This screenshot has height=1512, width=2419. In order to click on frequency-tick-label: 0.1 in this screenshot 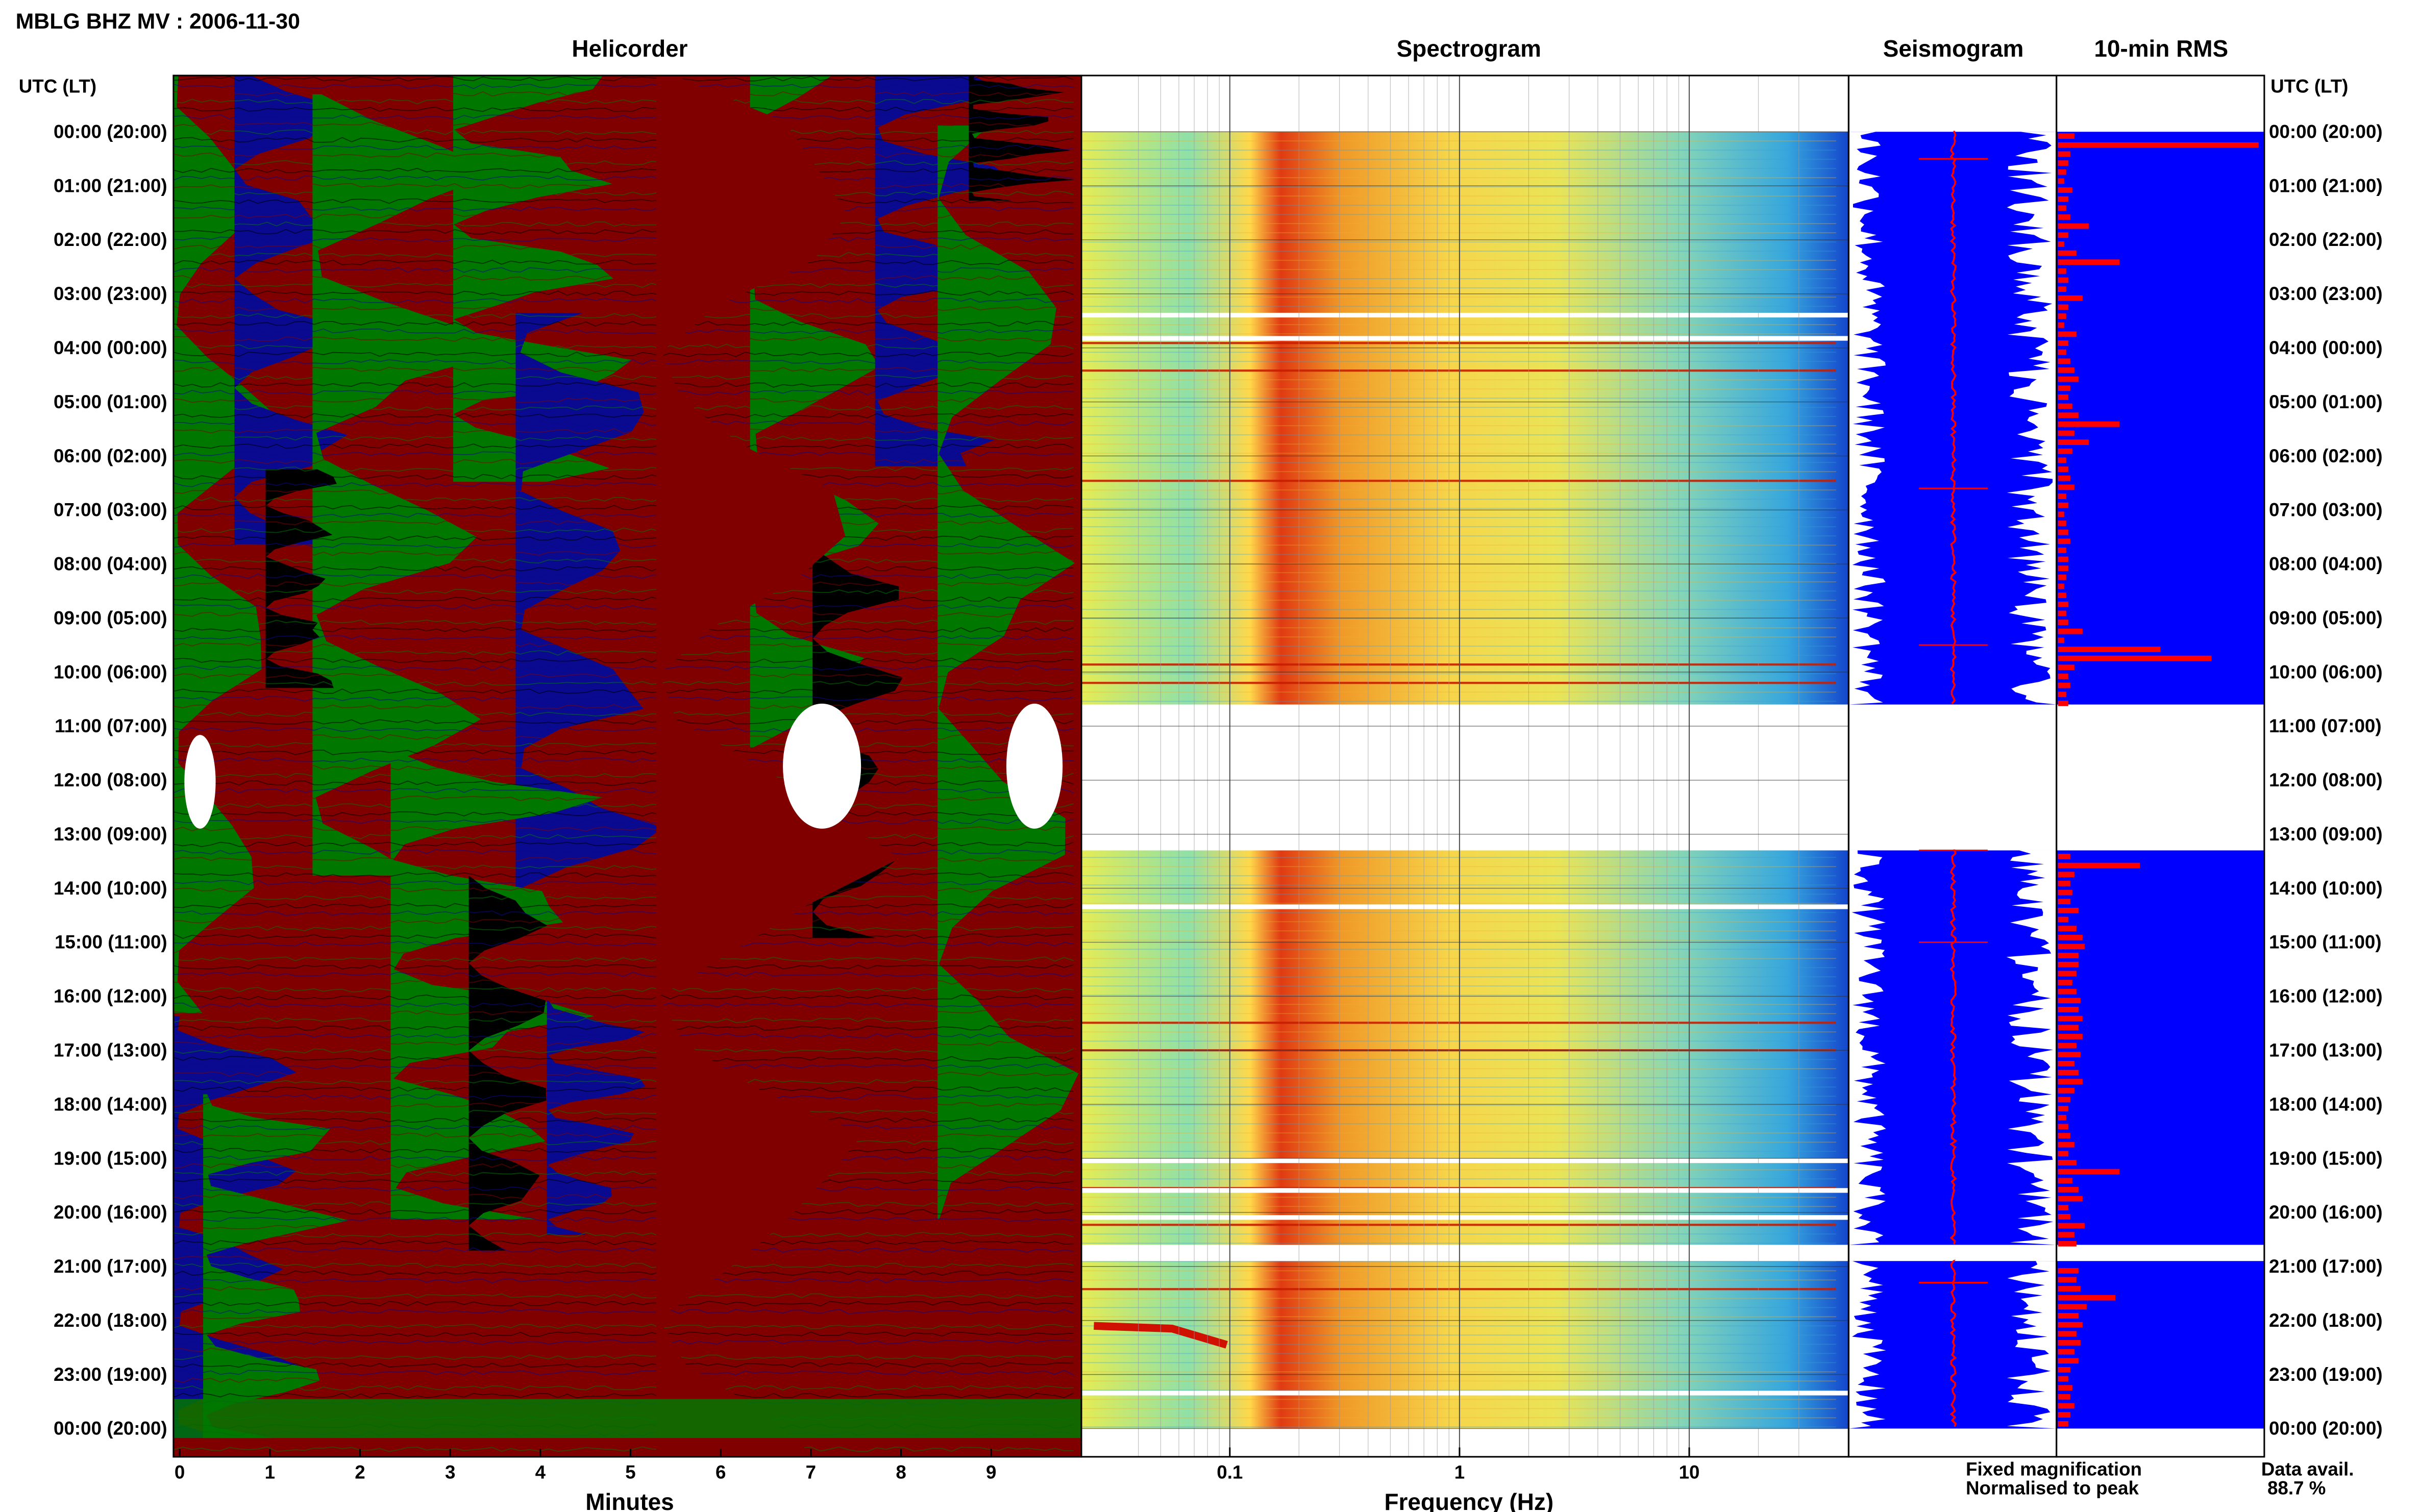, I will do `click(1230, 1472)`.